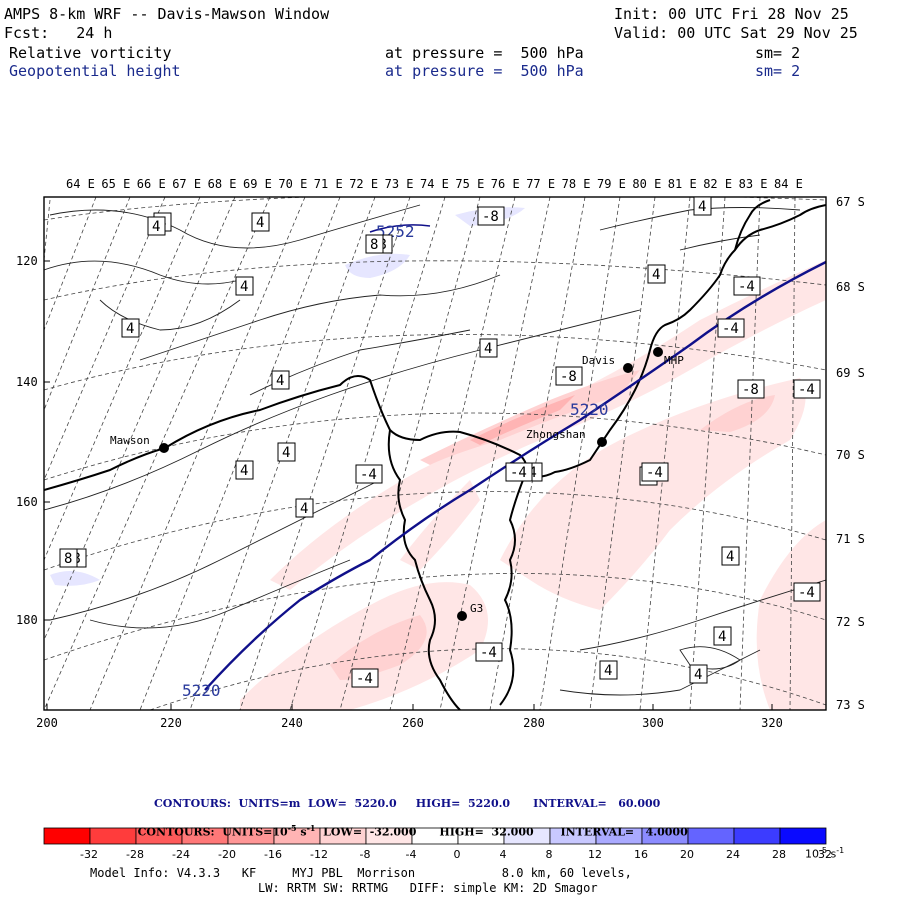  I want to click on lon-label: 73 E, so click(399, 184).